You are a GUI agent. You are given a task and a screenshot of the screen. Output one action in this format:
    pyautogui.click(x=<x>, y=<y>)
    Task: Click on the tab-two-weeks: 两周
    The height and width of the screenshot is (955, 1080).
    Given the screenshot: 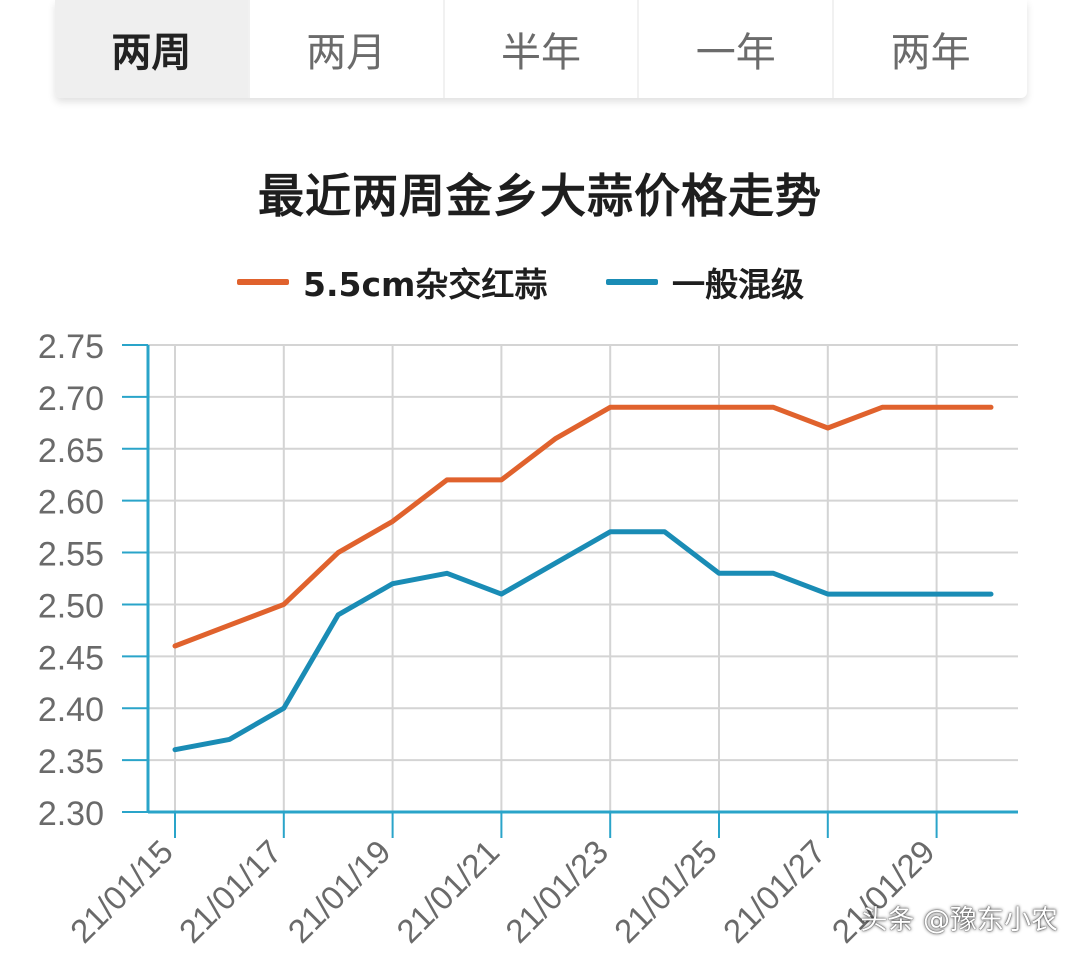 What is the action you would take?
    pyautogui.click(x=152, y=49)
    